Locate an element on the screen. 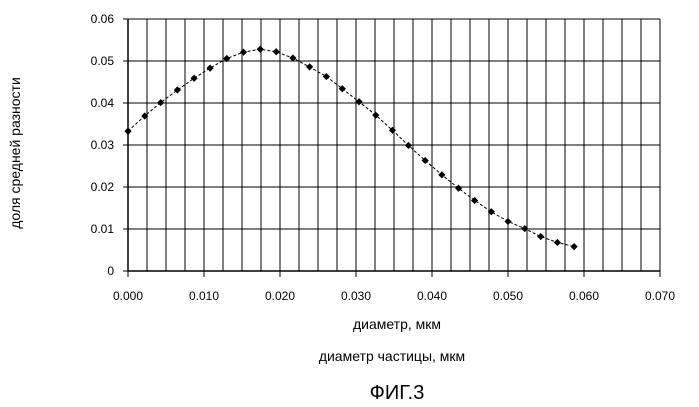 This screenshot has height=407, width=699. y-tick-label: 0.06 is located at coordinates (103, 19).